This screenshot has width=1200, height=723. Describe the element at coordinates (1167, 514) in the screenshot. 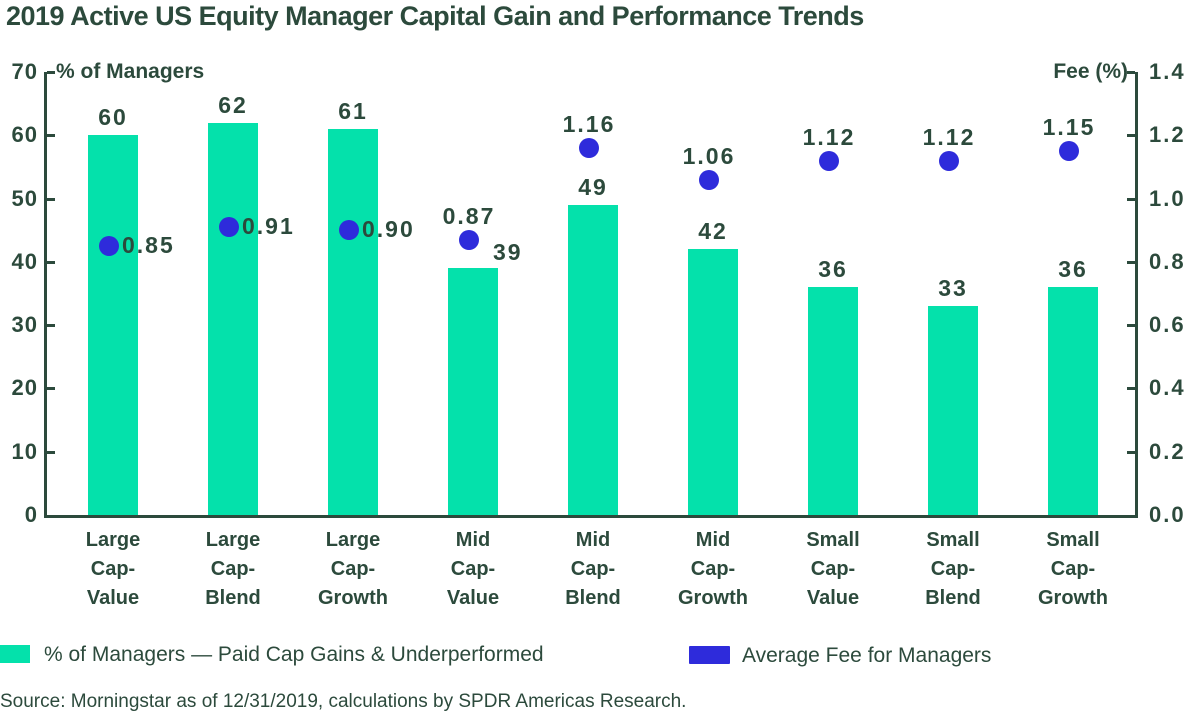

I see `right-axis-tick-label: 0.0` at that location.